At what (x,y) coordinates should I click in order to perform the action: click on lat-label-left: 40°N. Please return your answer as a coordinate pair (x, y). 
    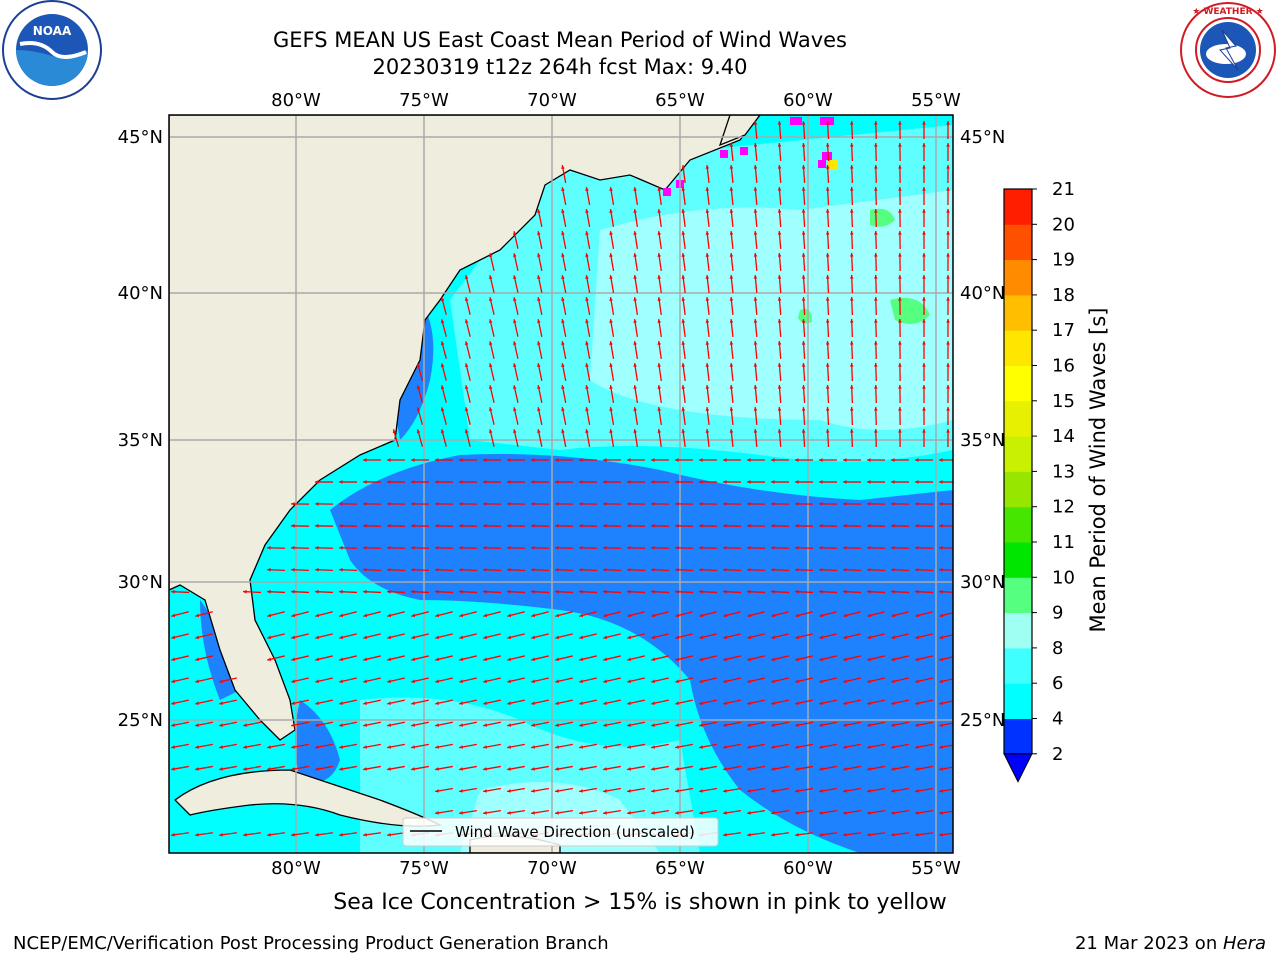
    Looking at the image, I should click on (140, 293).